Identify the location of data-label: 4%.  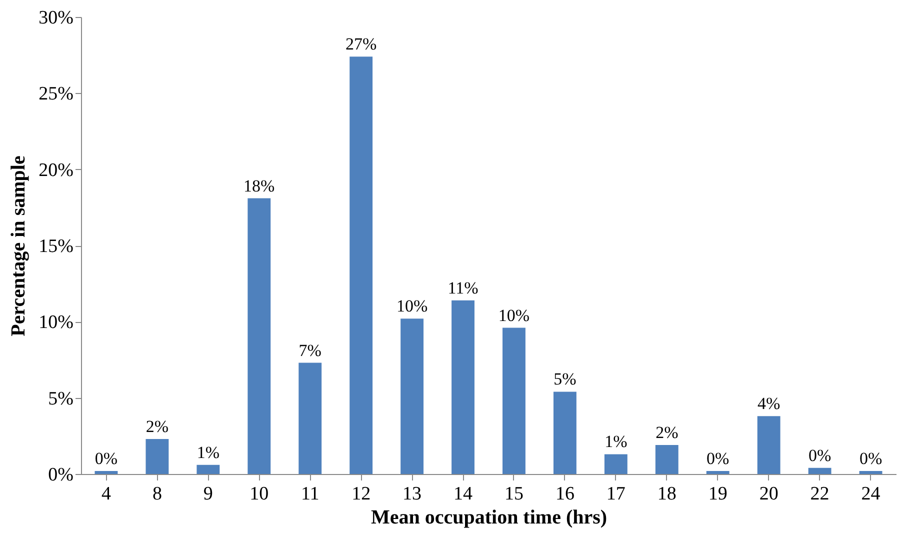
(768, 404).